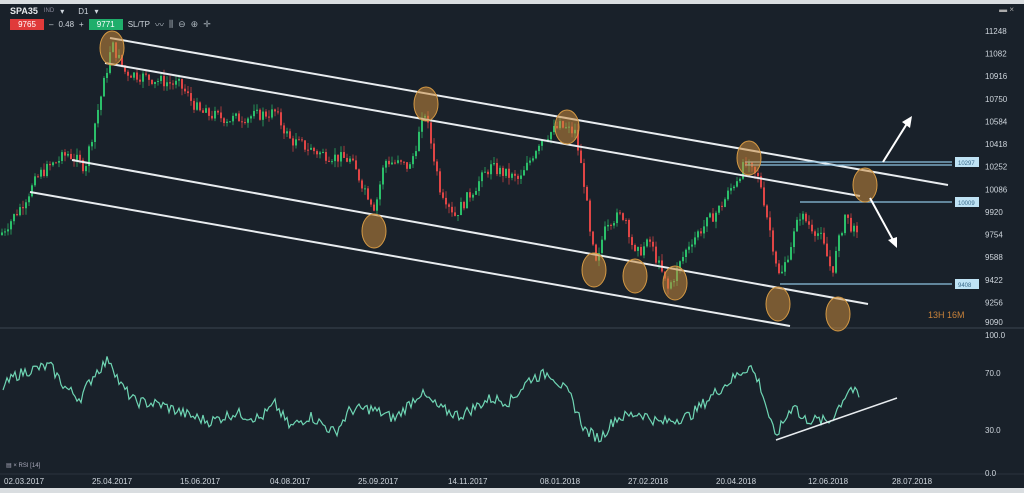 The width and height of the screenshot is (1024, 493). What do you see at coordinates (996, 144) in the screenshot?
I see `price-tick-label: 10418` at bounding box center [996, 144].